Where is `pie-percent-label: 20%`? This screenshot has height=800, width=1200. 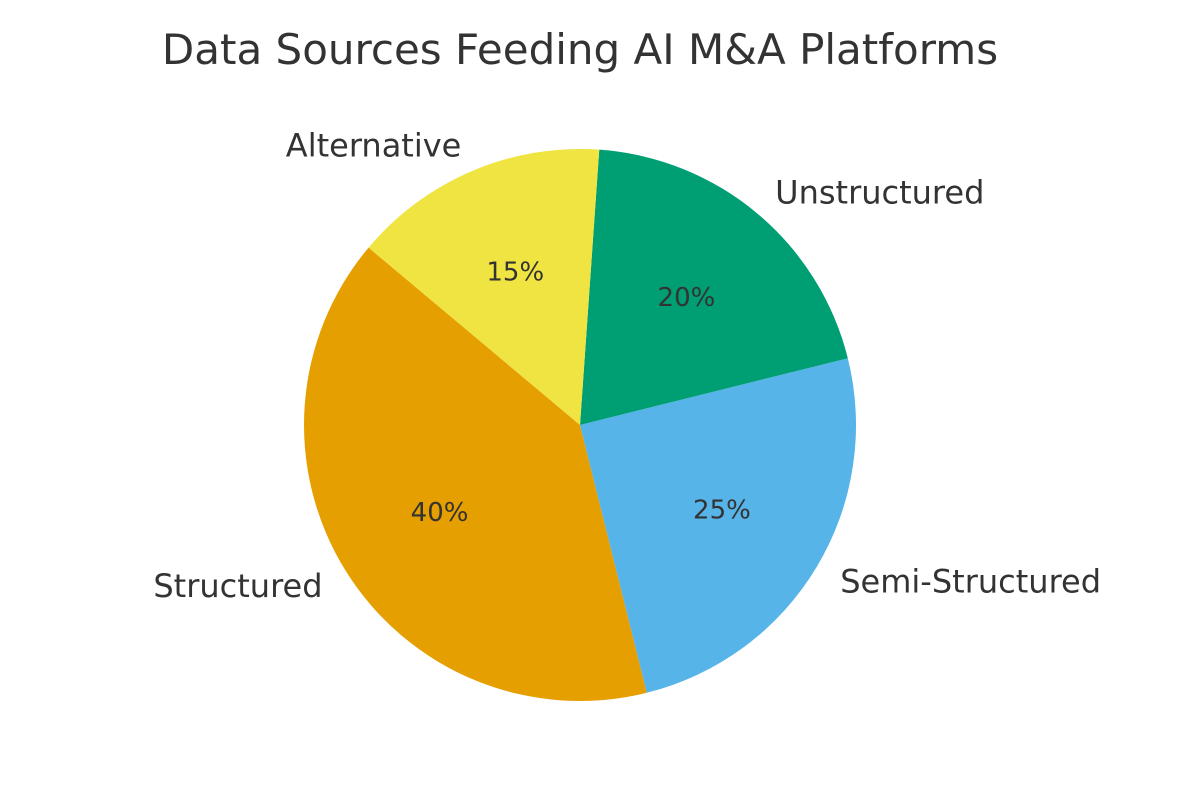 pie-percent-label: 20% is located at coordinates (687, 298).